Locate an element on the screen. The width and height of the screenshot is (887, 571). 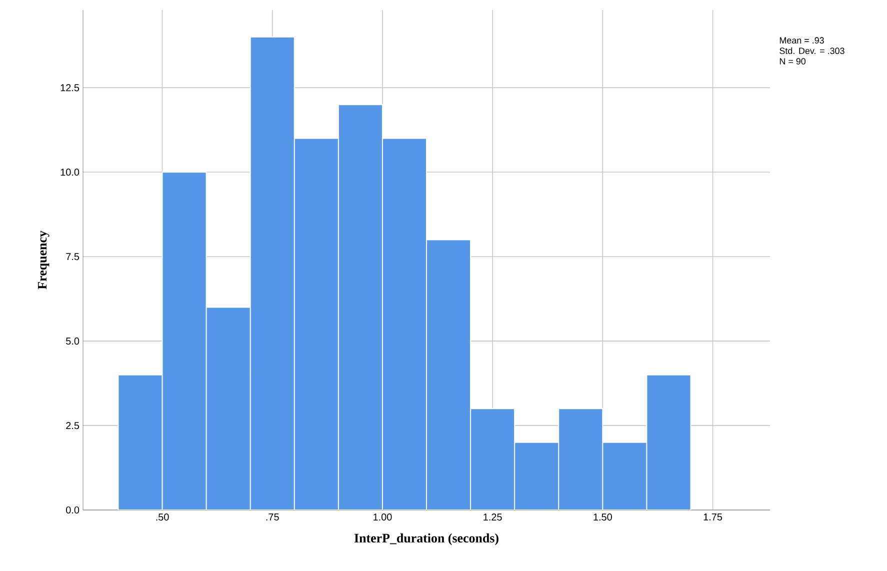
x-tick-label: 1.00 is located at coordinates (383, 517).